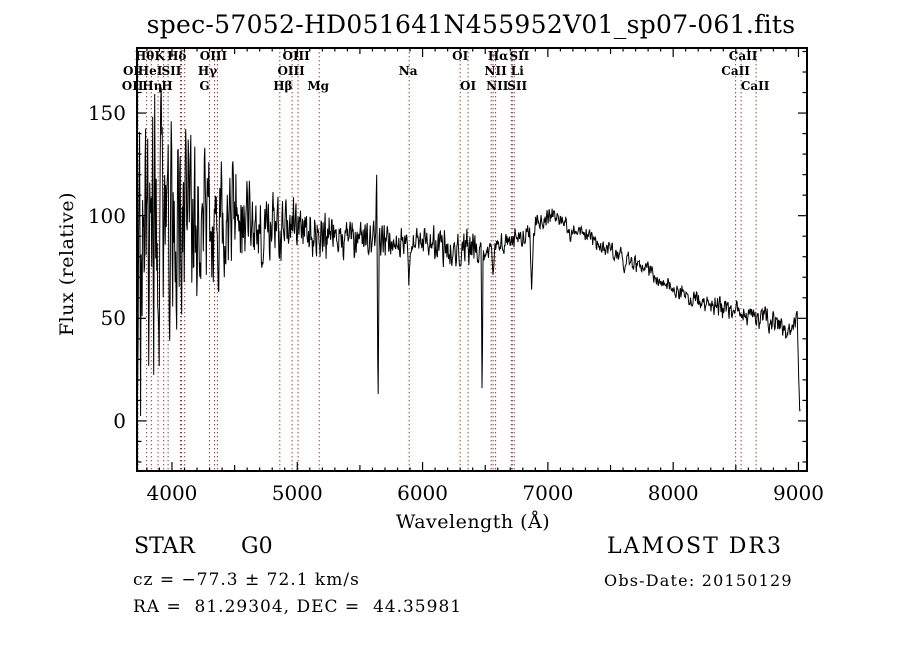 Image resolution: width=900 pixels, height=649 pixels. Describe the element at coordinates (207, 71) in the screenshot. I see `spectral-line-label: Hγ` at that location.